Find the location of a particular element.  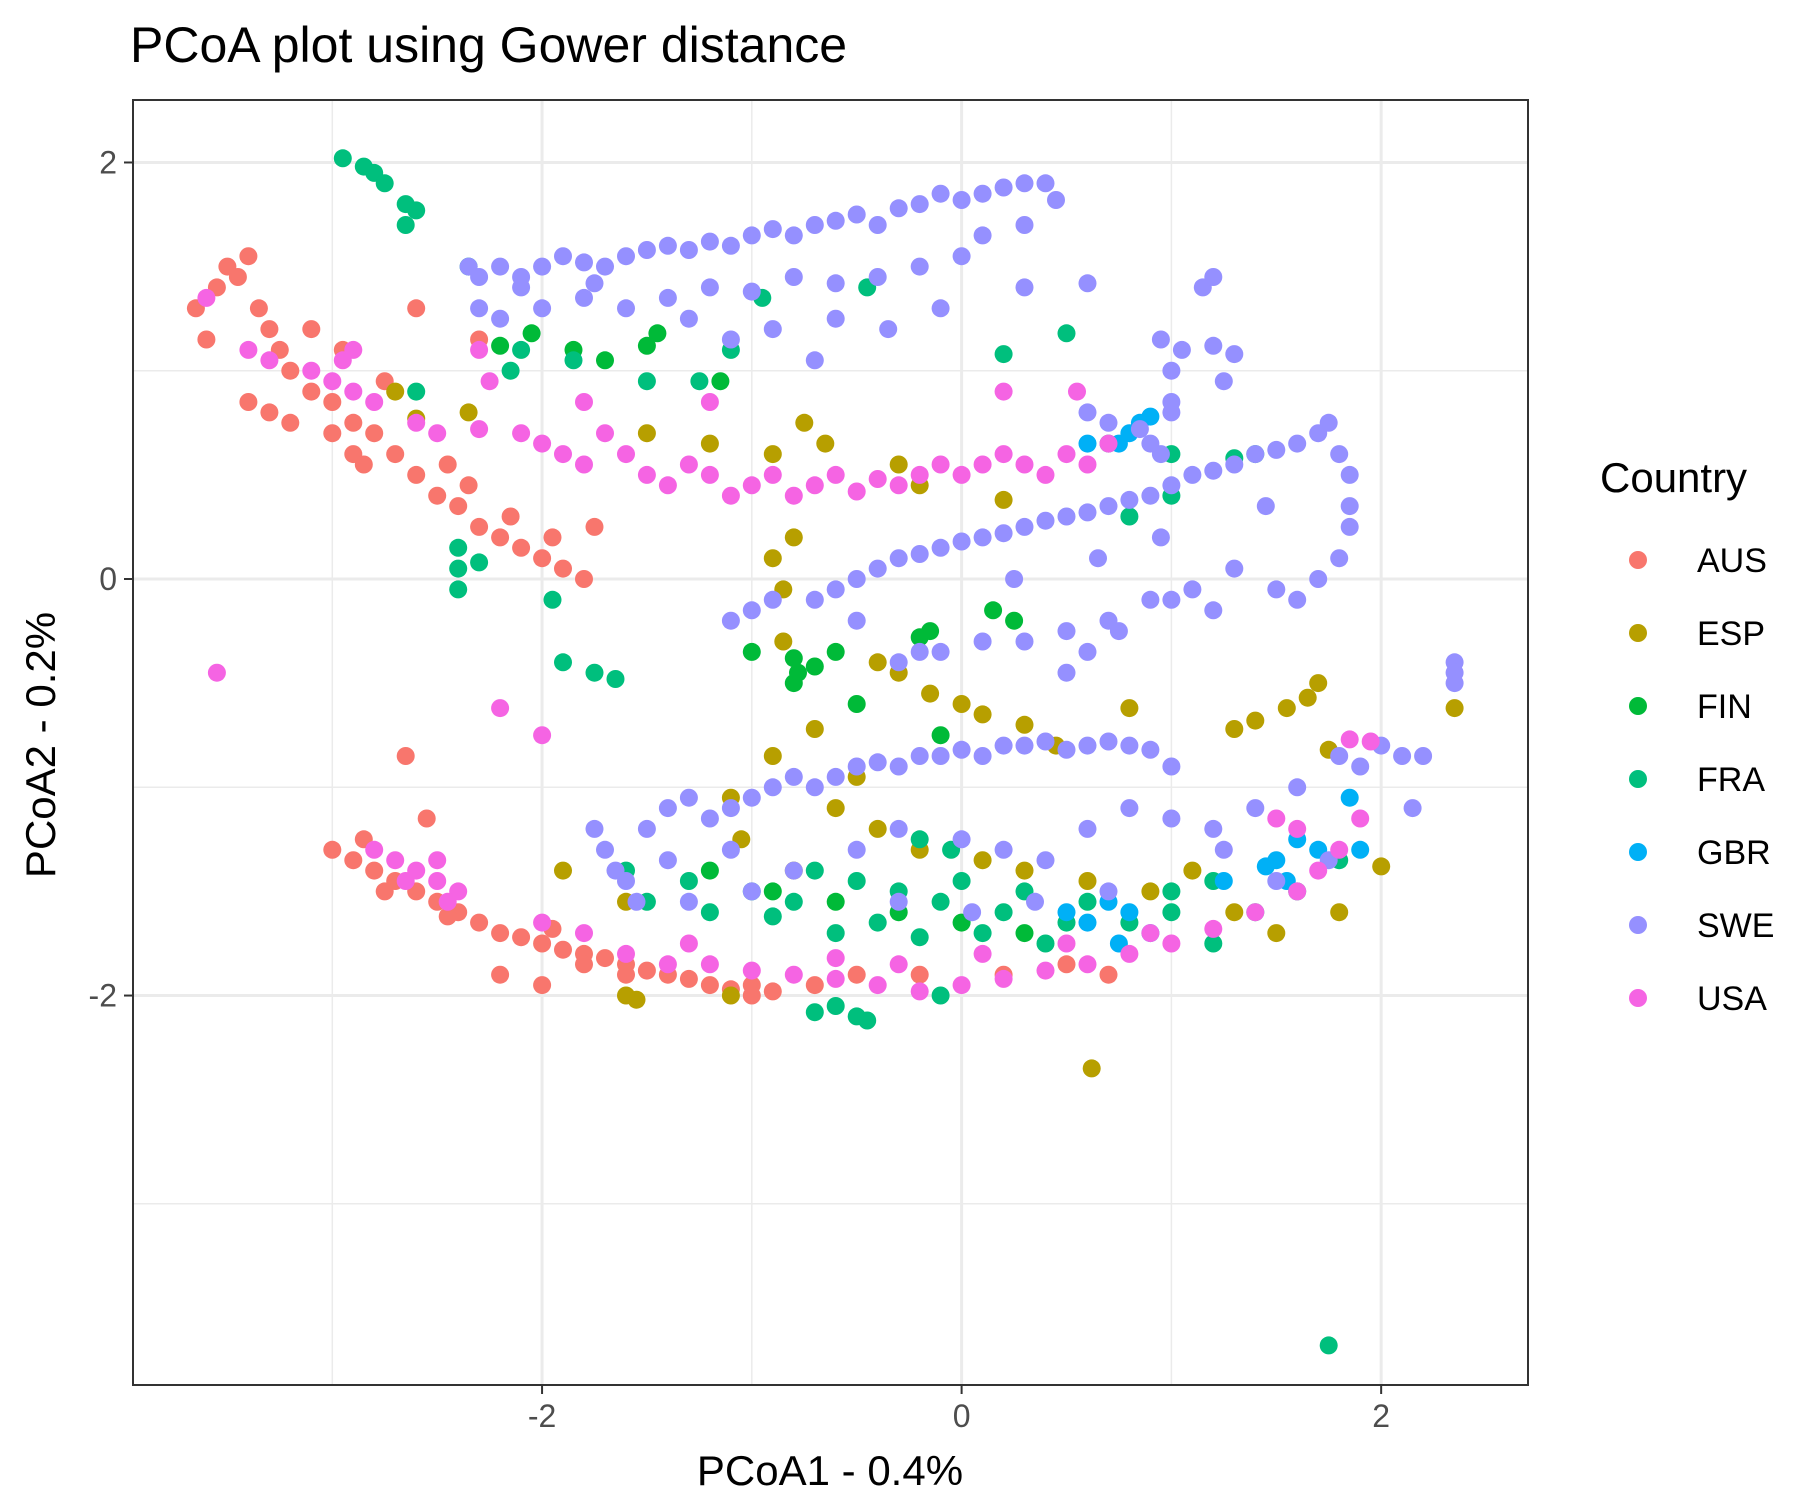

legend: Country AUS ESP FIN FRA GBR SWE USA is located at coordinates (1687, 736).